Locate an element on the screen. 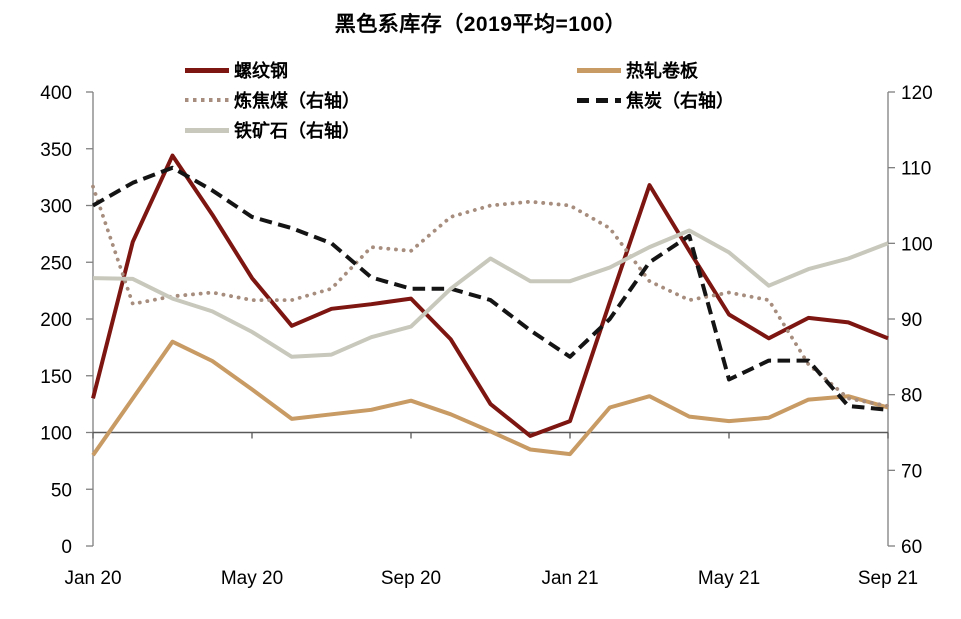 Image resolution: width=961 pixels, height=619 pixels. svg-text: 350 is located at coordinates (56, 150).